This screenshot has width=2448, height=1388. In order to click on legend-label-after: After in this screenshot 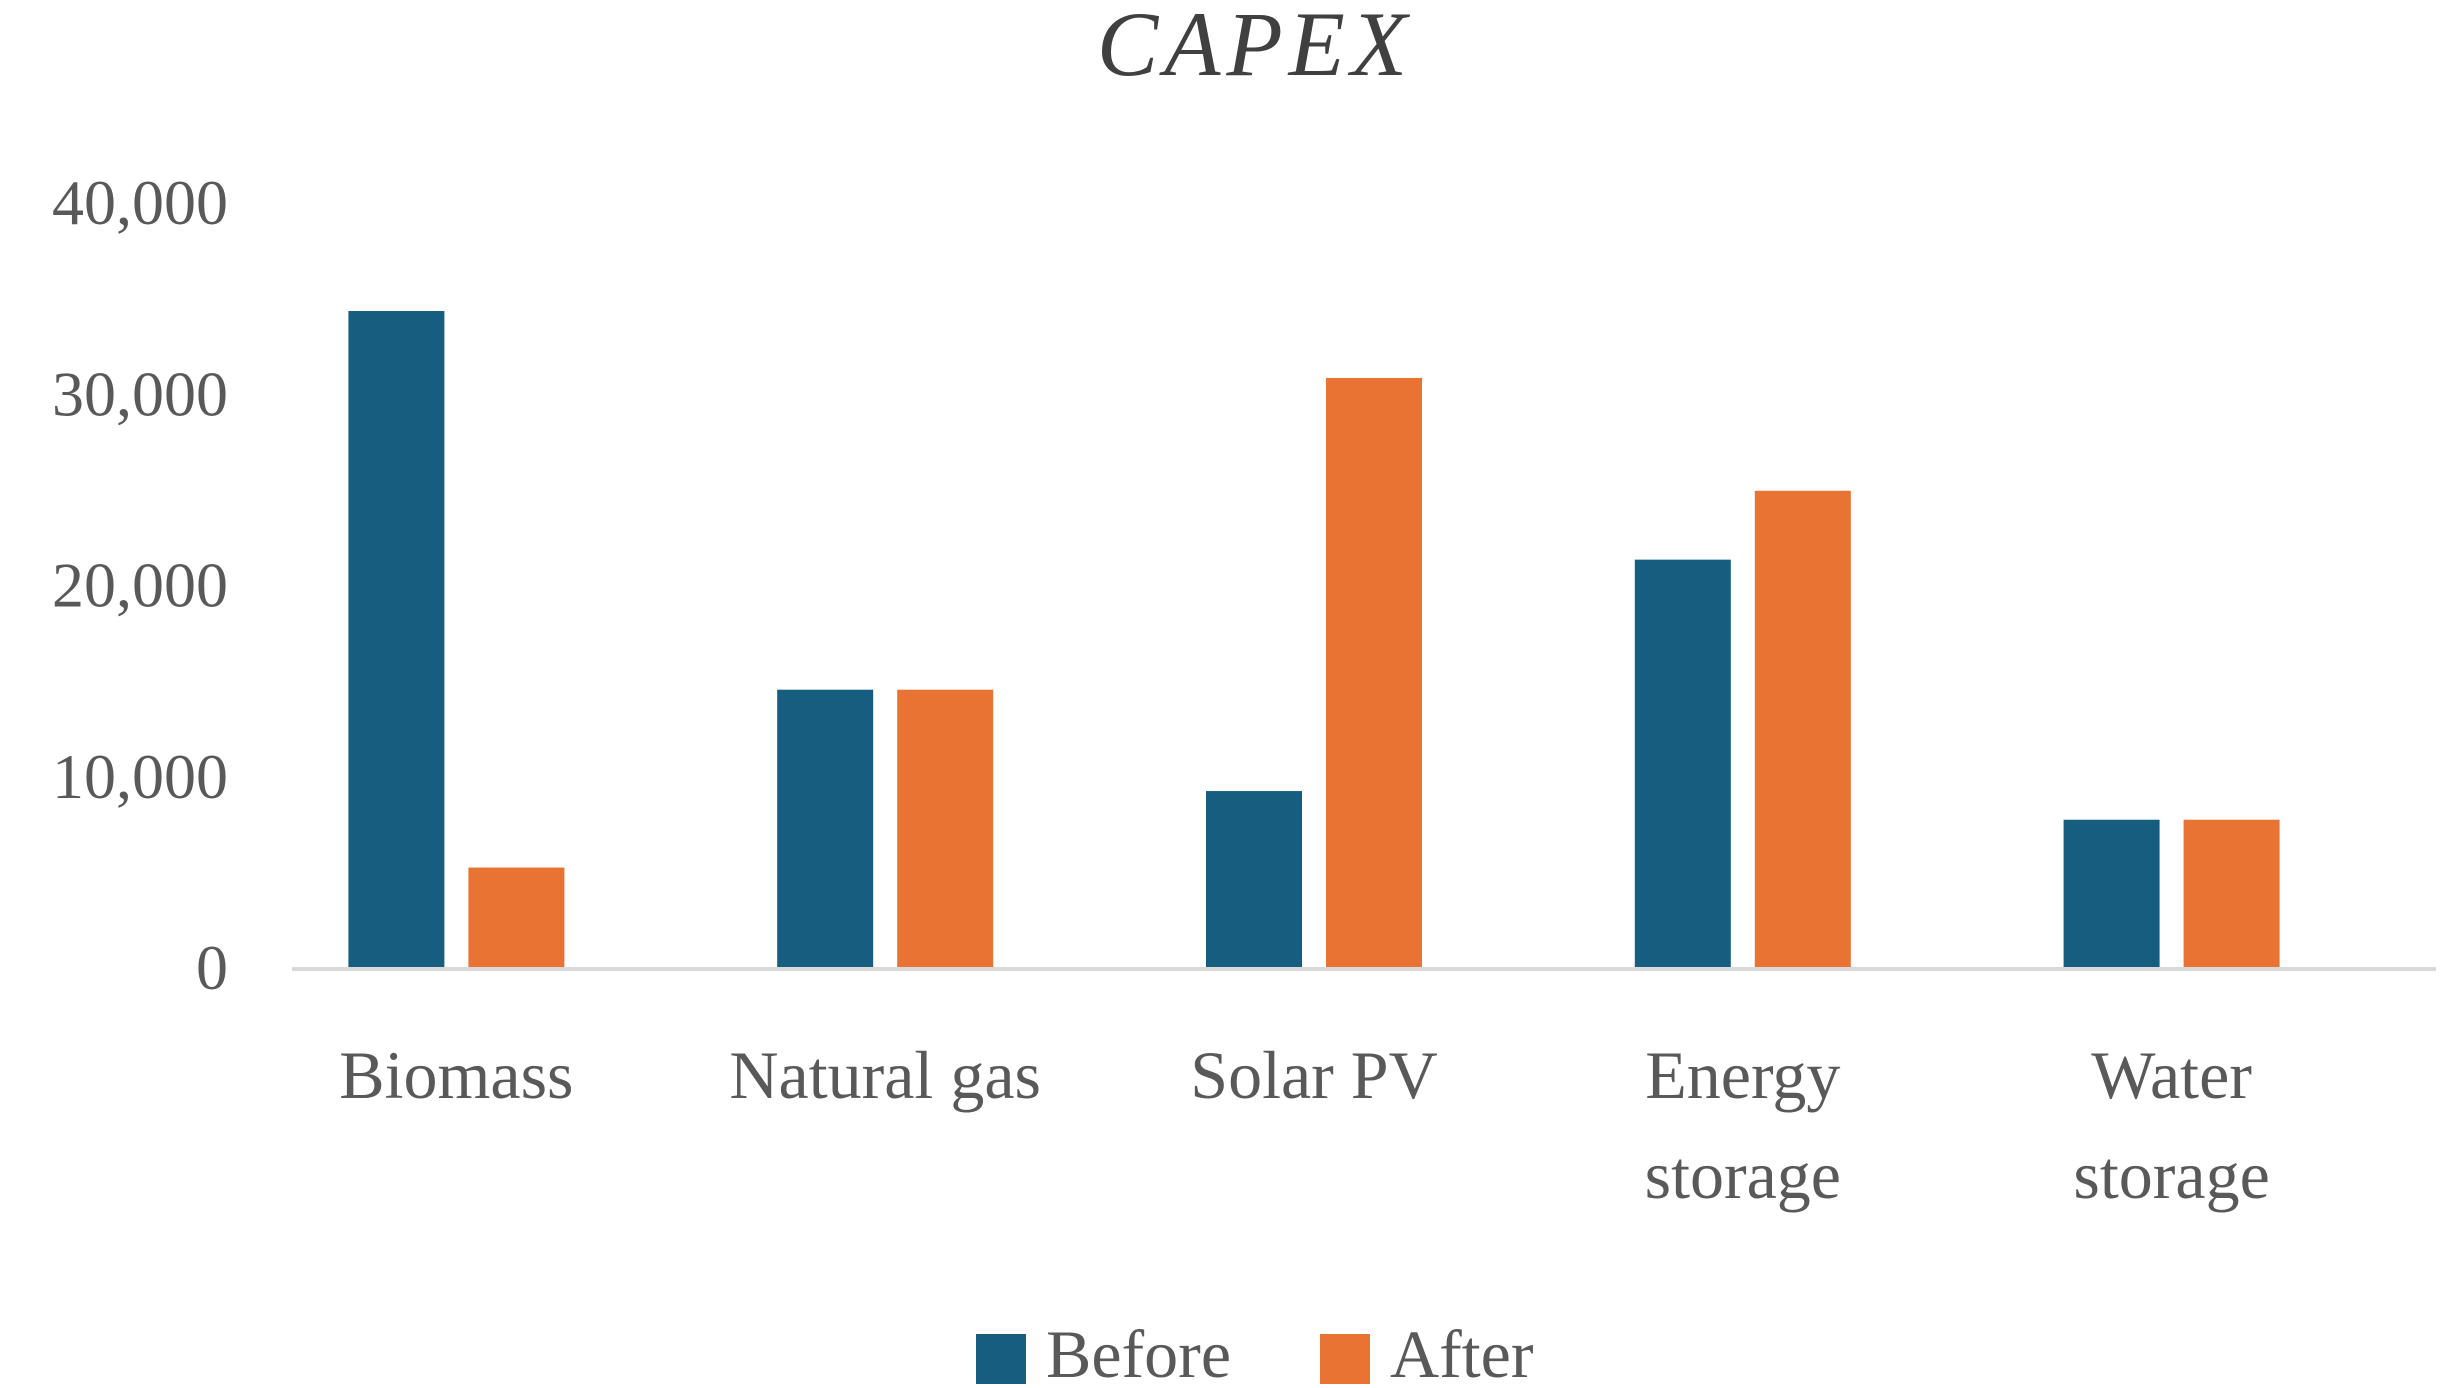, I will do `click(1462, 1352)`.